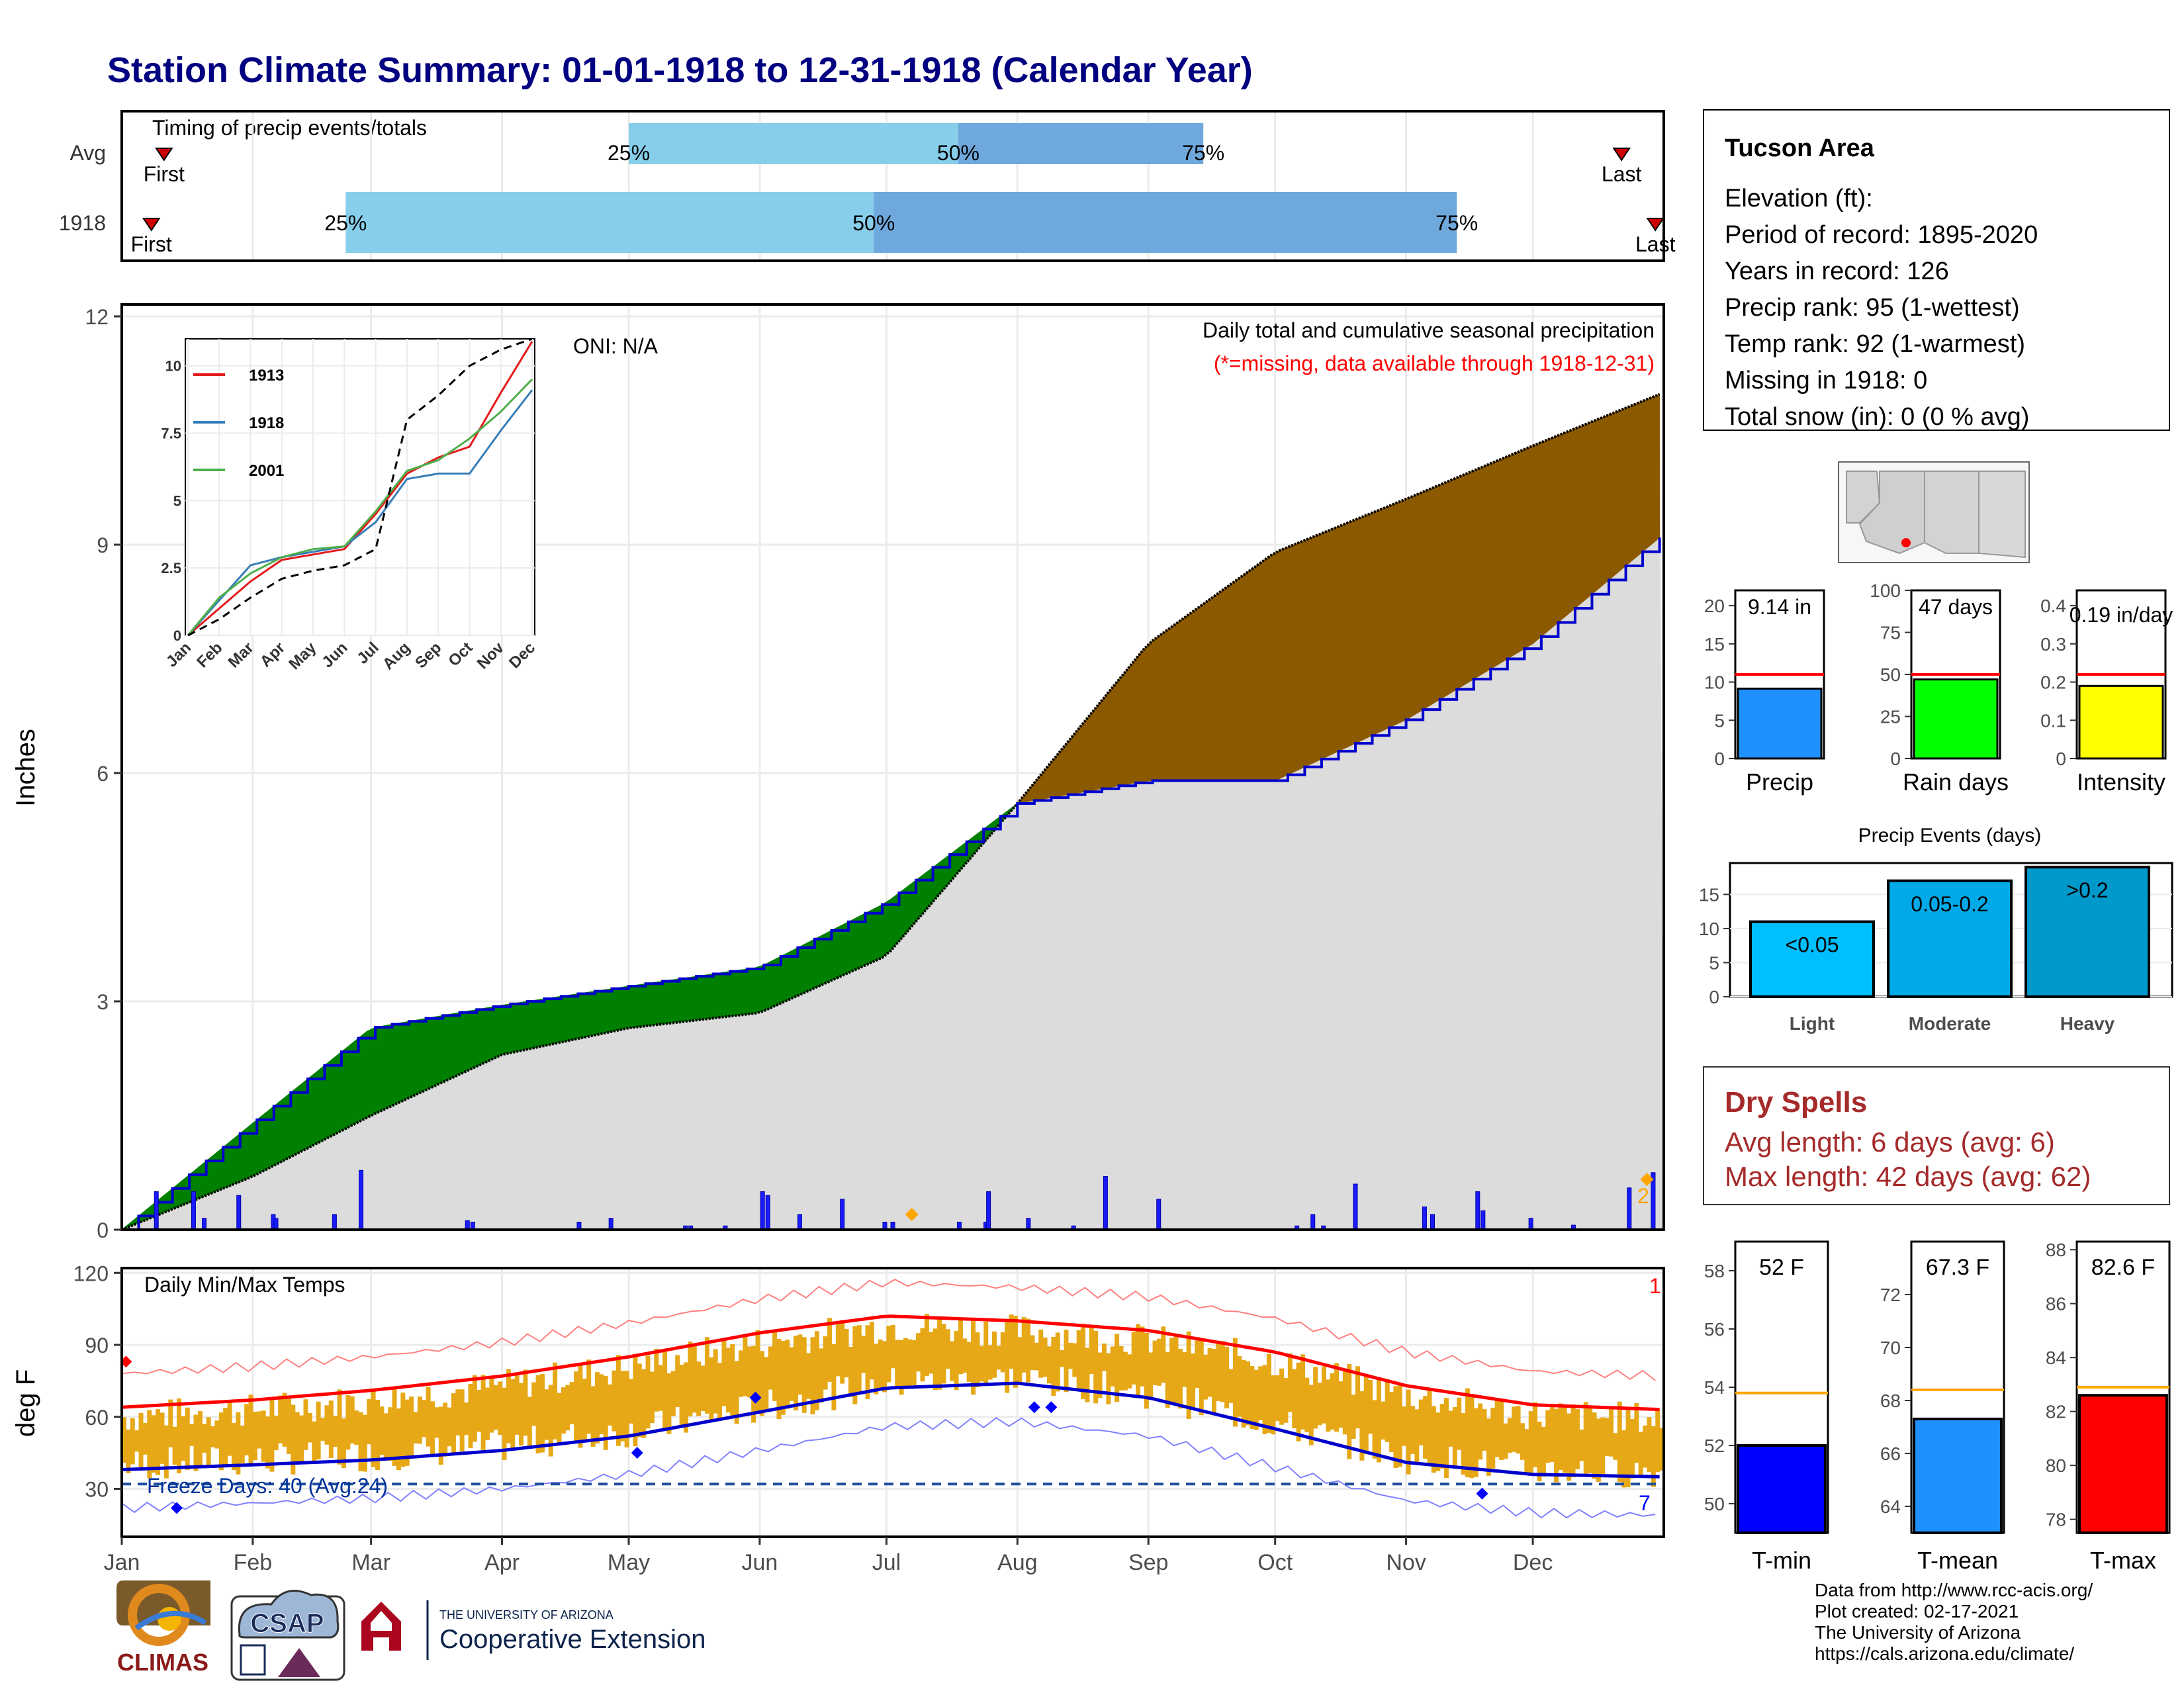 This screenshot has width=2184, height=1691. Describe the element at coordinates (1895, 759) in the screenshot. I see `mini-bar-tick-label: 0` at that location.